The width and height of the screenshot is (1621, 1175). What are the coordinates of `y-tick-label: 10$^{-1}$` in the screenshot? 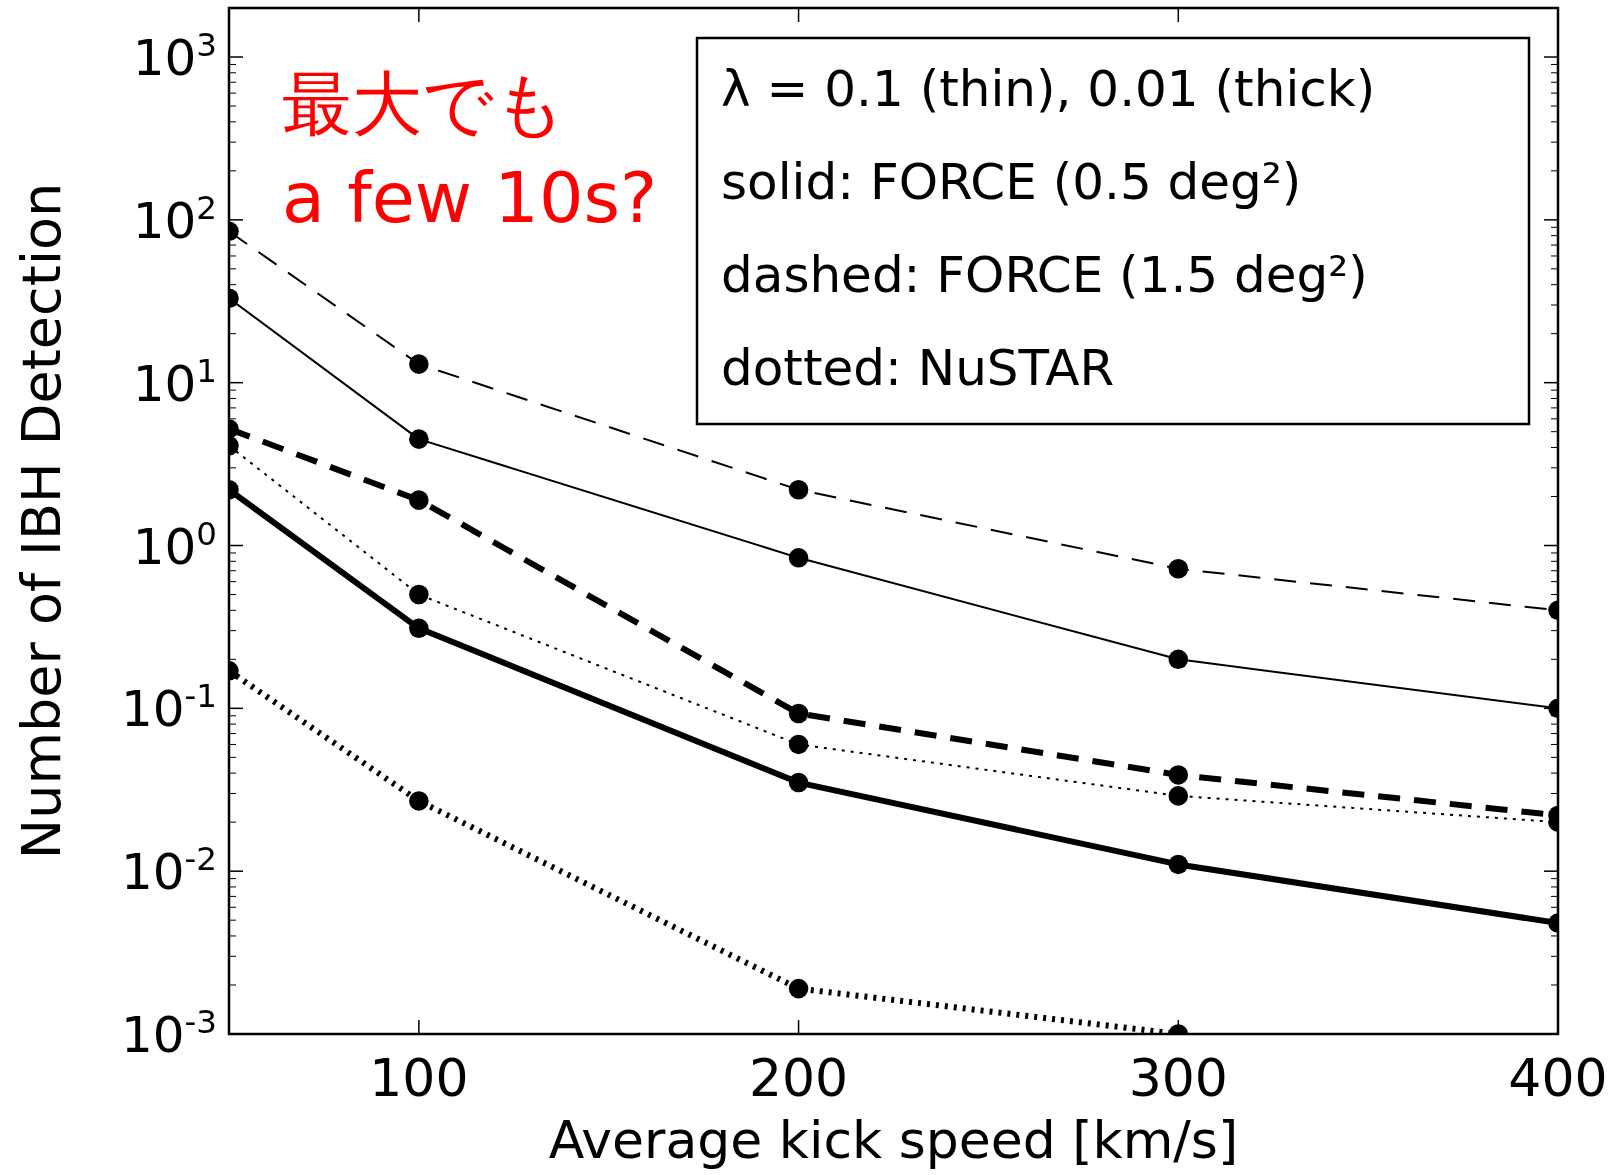 It's located at (168, 708).